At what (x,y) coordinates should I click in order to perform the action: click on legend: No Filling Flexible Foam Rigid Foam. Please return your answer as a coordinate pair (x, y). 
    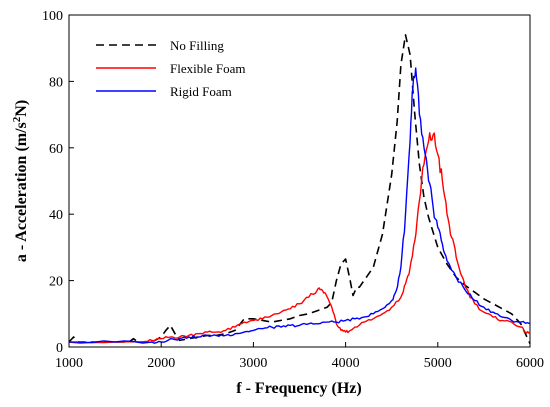
    Looking at the image, I should click on (170, 68).